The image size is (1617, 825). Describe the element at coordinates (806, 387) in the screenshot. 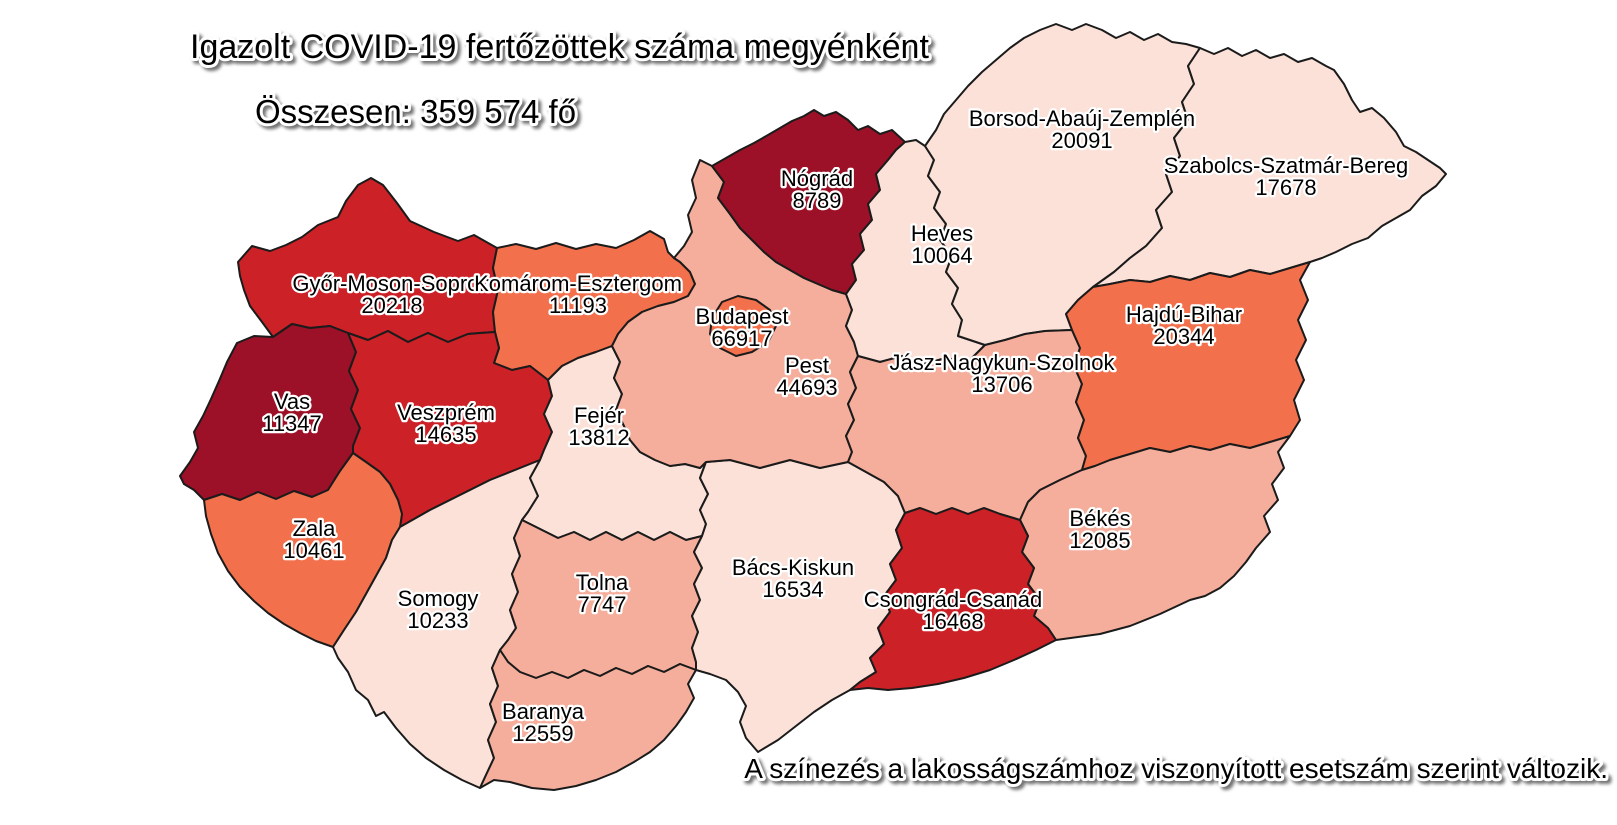

I see `value-pest: 44693` at that location.